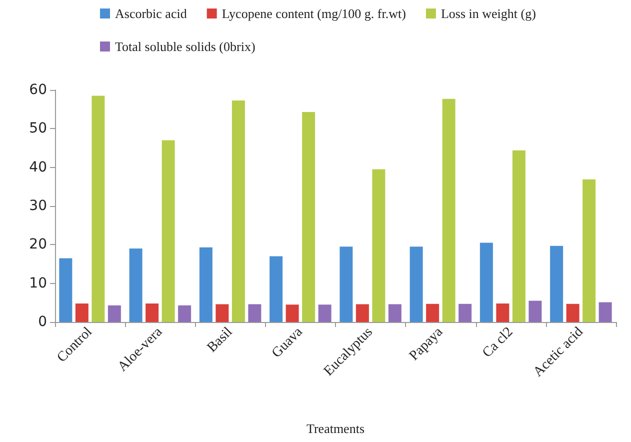 The height and width of the screenshot is (442, 631). Describe the element at coordinates (38, 206) in the screenshot. I see `y-tick-label: 30` at that location.